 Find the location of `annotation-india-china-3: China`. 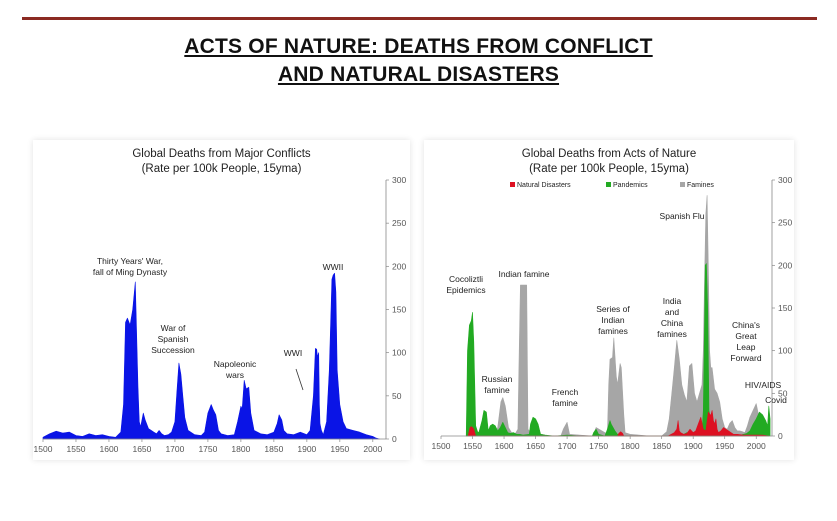

annotation-india-china-3: China is located at coordinates (672, 323).